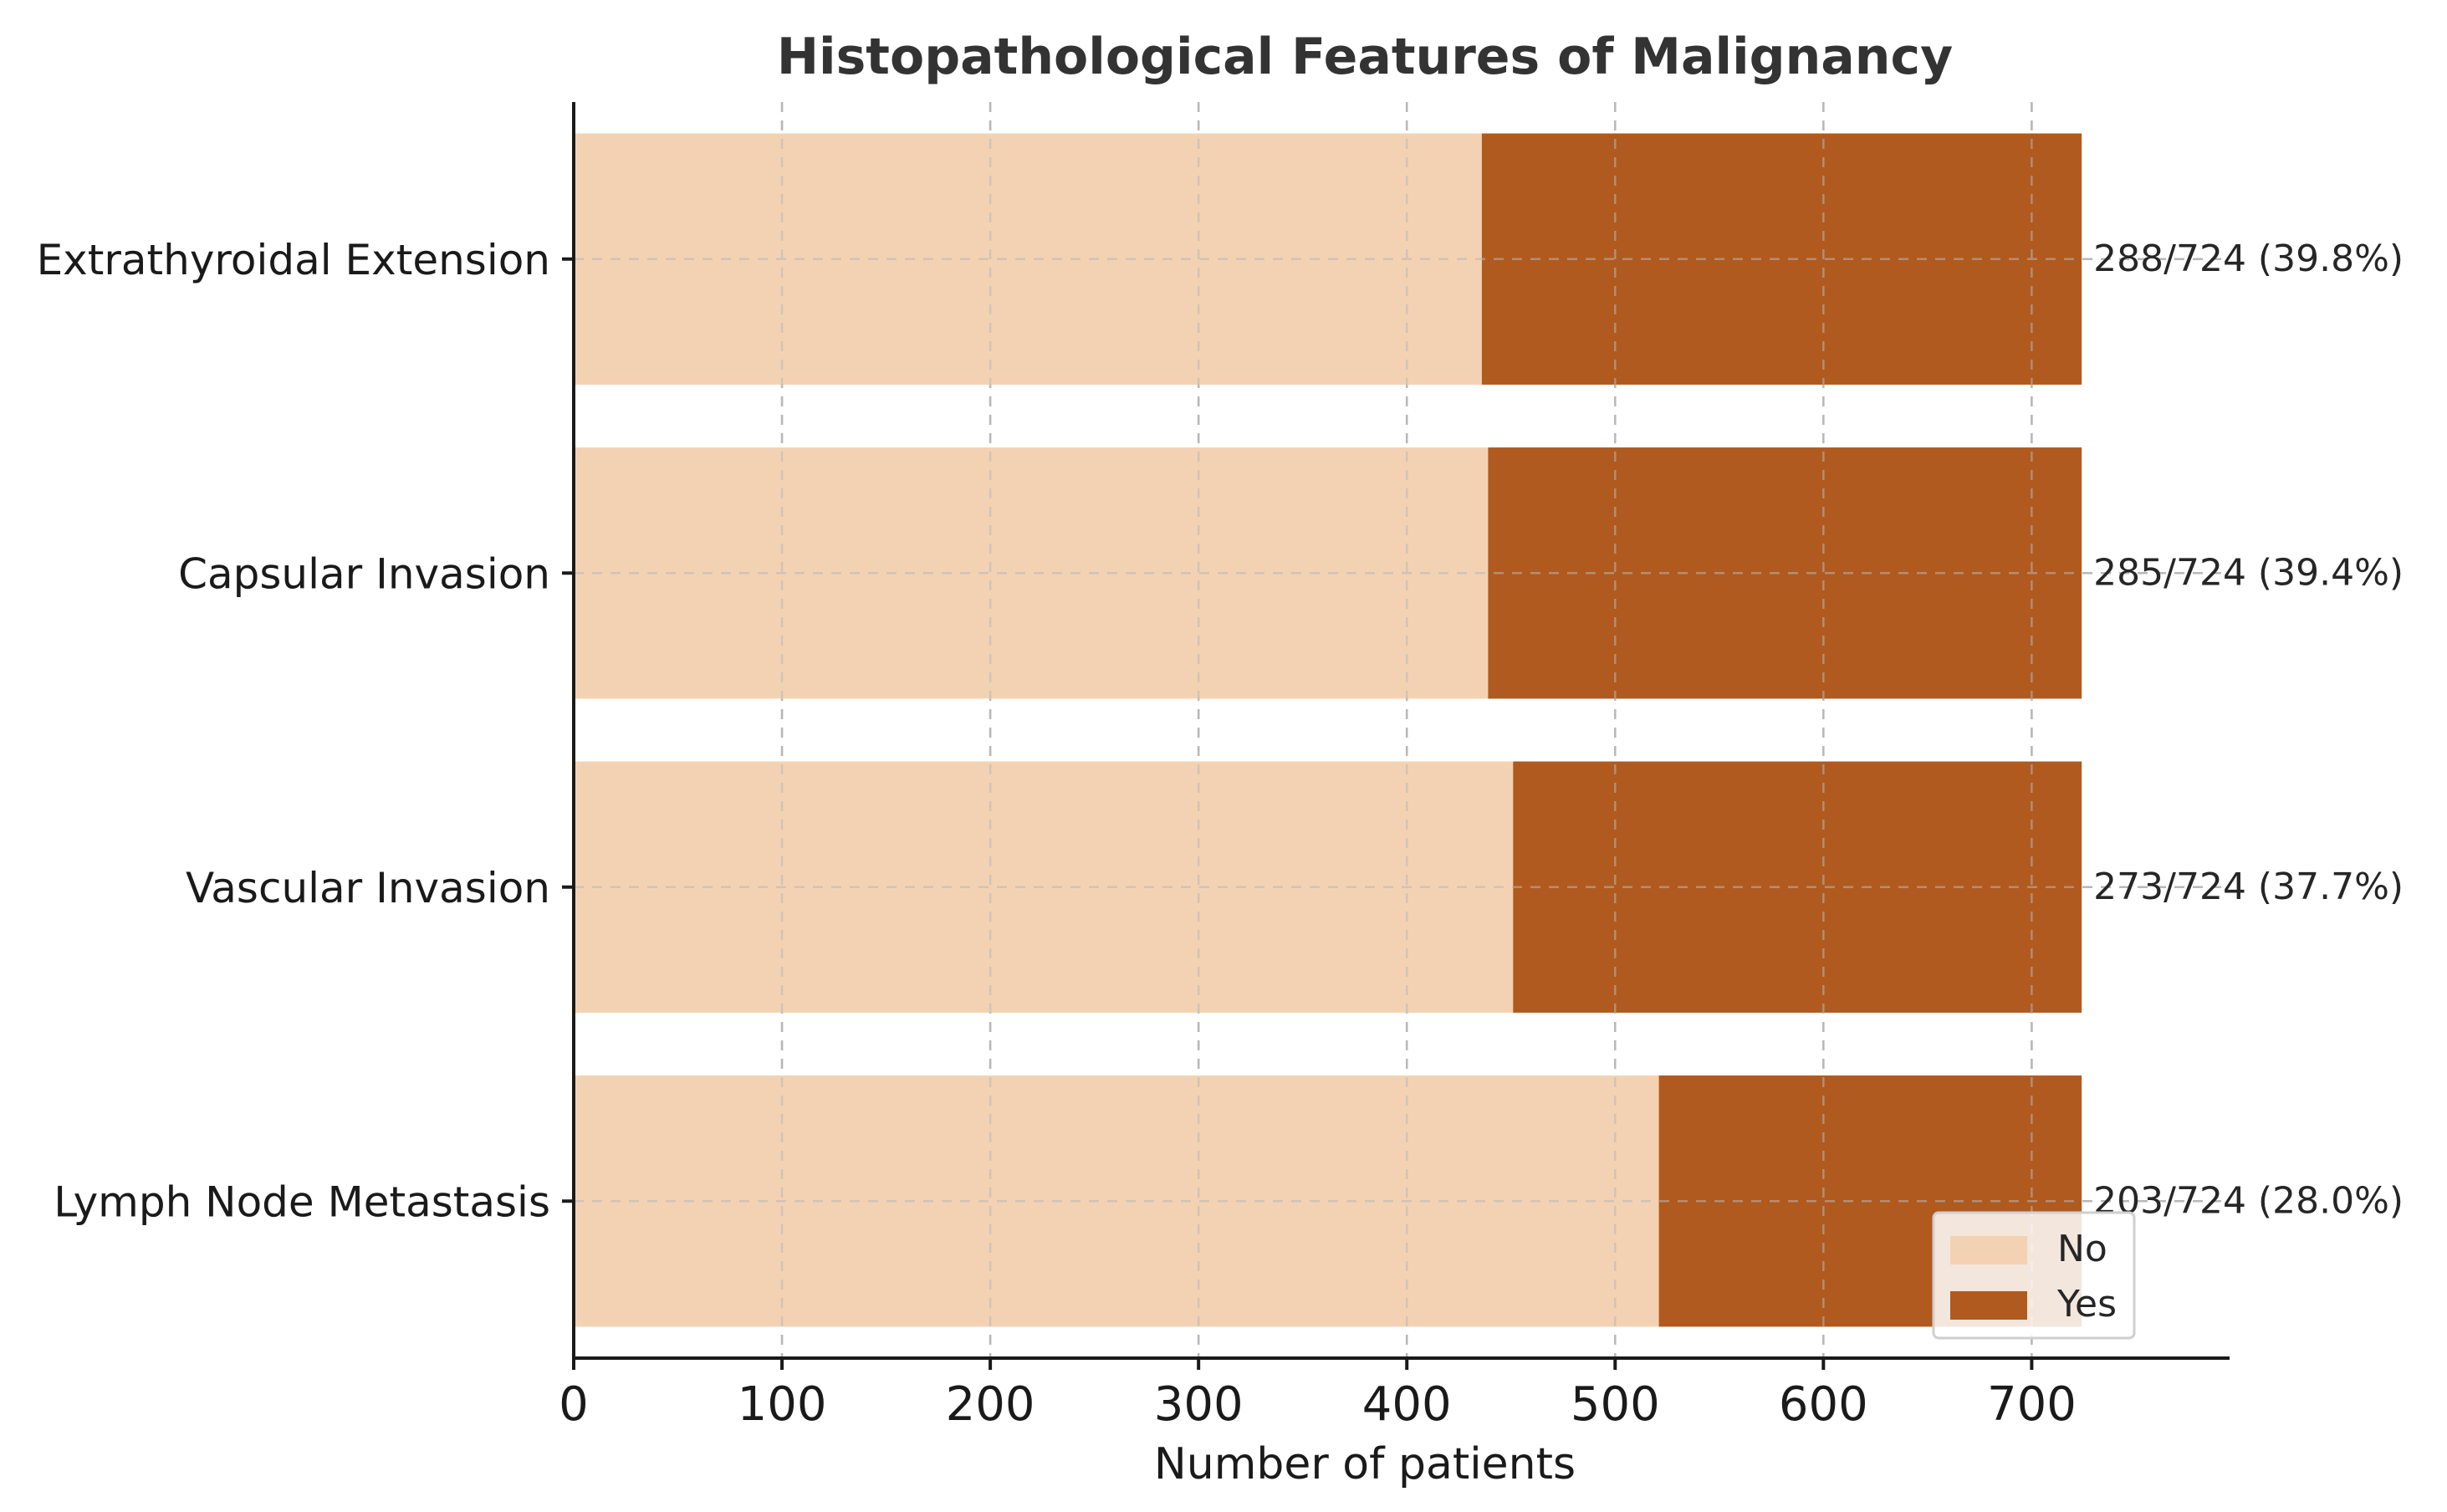 This screenshot has height=1512, width=2447. I want to click on x-tick-label: 300, so click(1199, 1404).